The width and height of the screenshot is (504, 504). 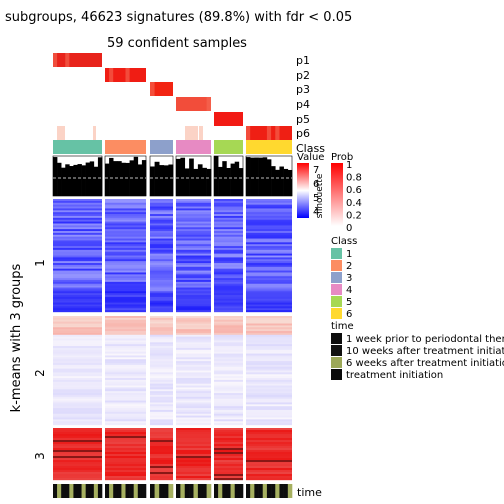 What do you see at coordinates (316, 170) in the screenshot?
I see `value-legend-tick-7: 7` at bounding box center [316, 170].